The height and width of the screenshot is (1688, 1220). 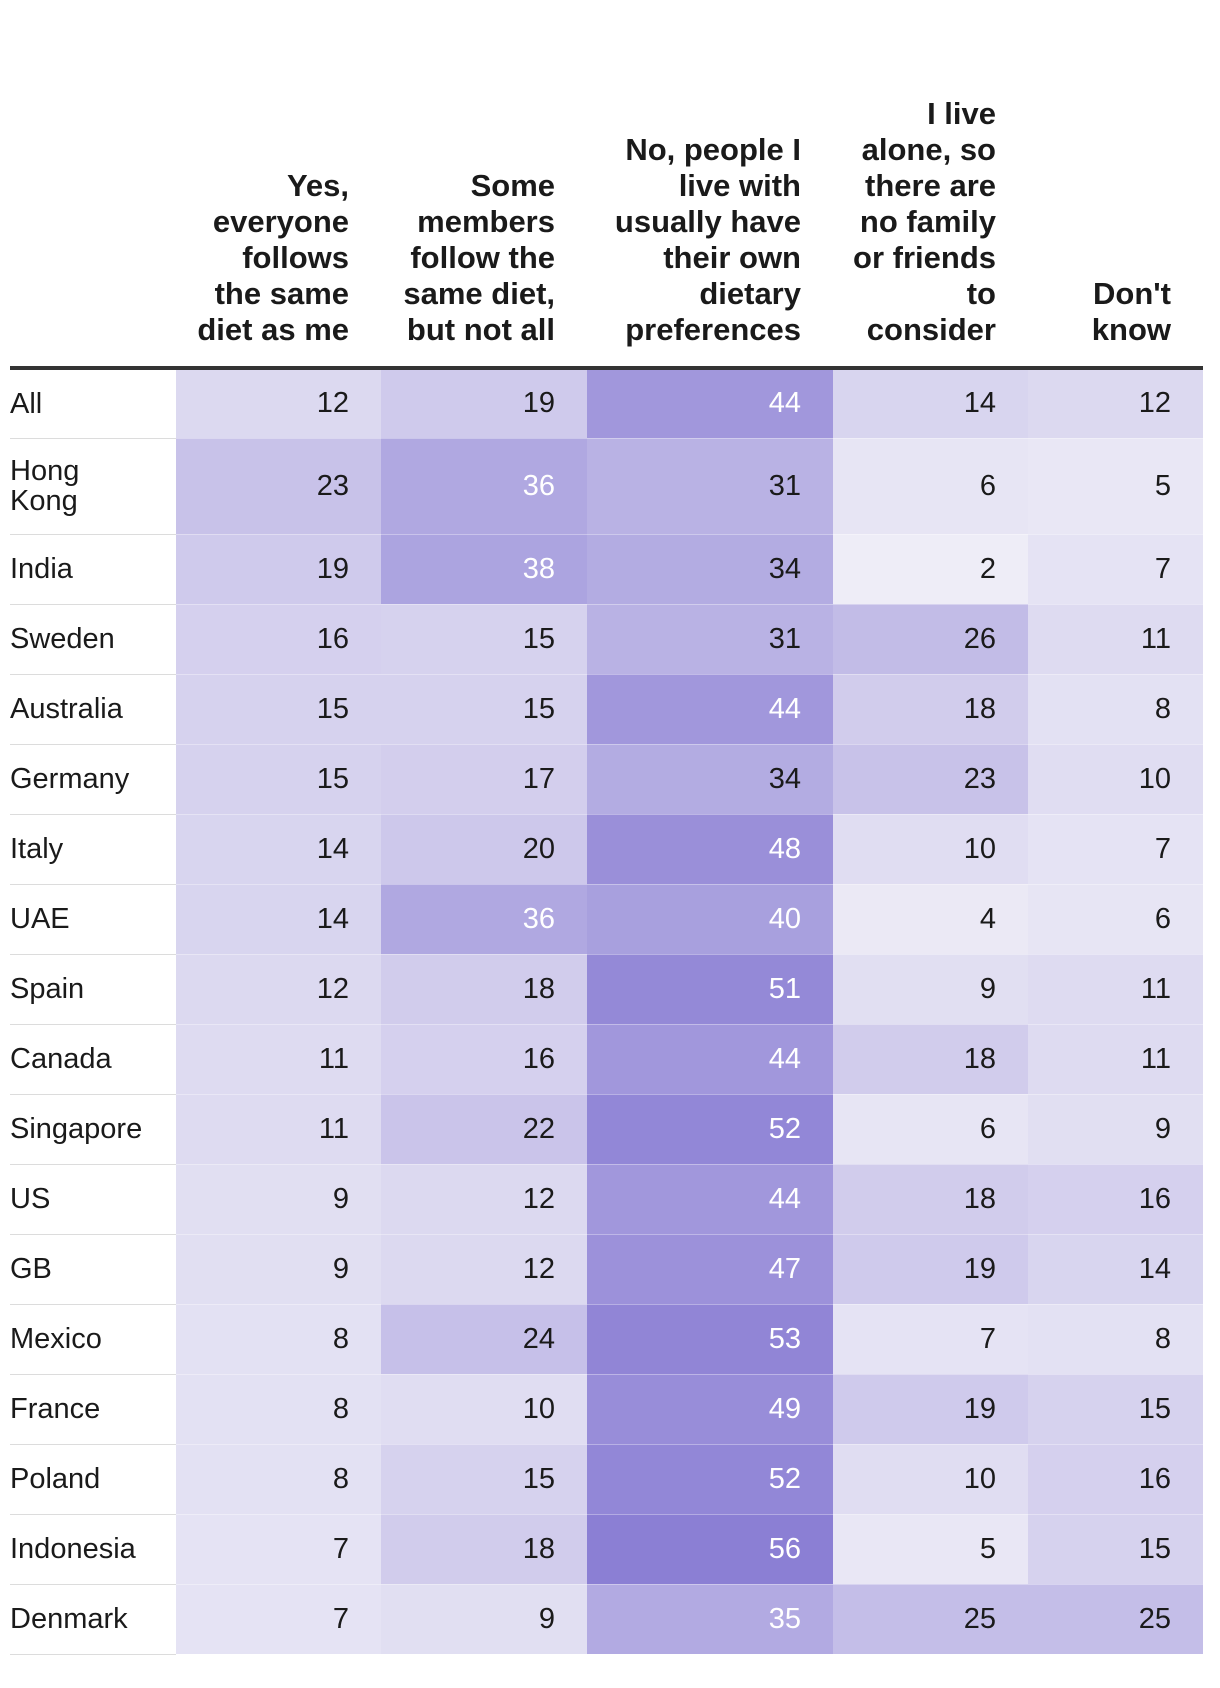 I want to click on table-row: UAE 14 36 40 4 6, so click(x=606, y=919).